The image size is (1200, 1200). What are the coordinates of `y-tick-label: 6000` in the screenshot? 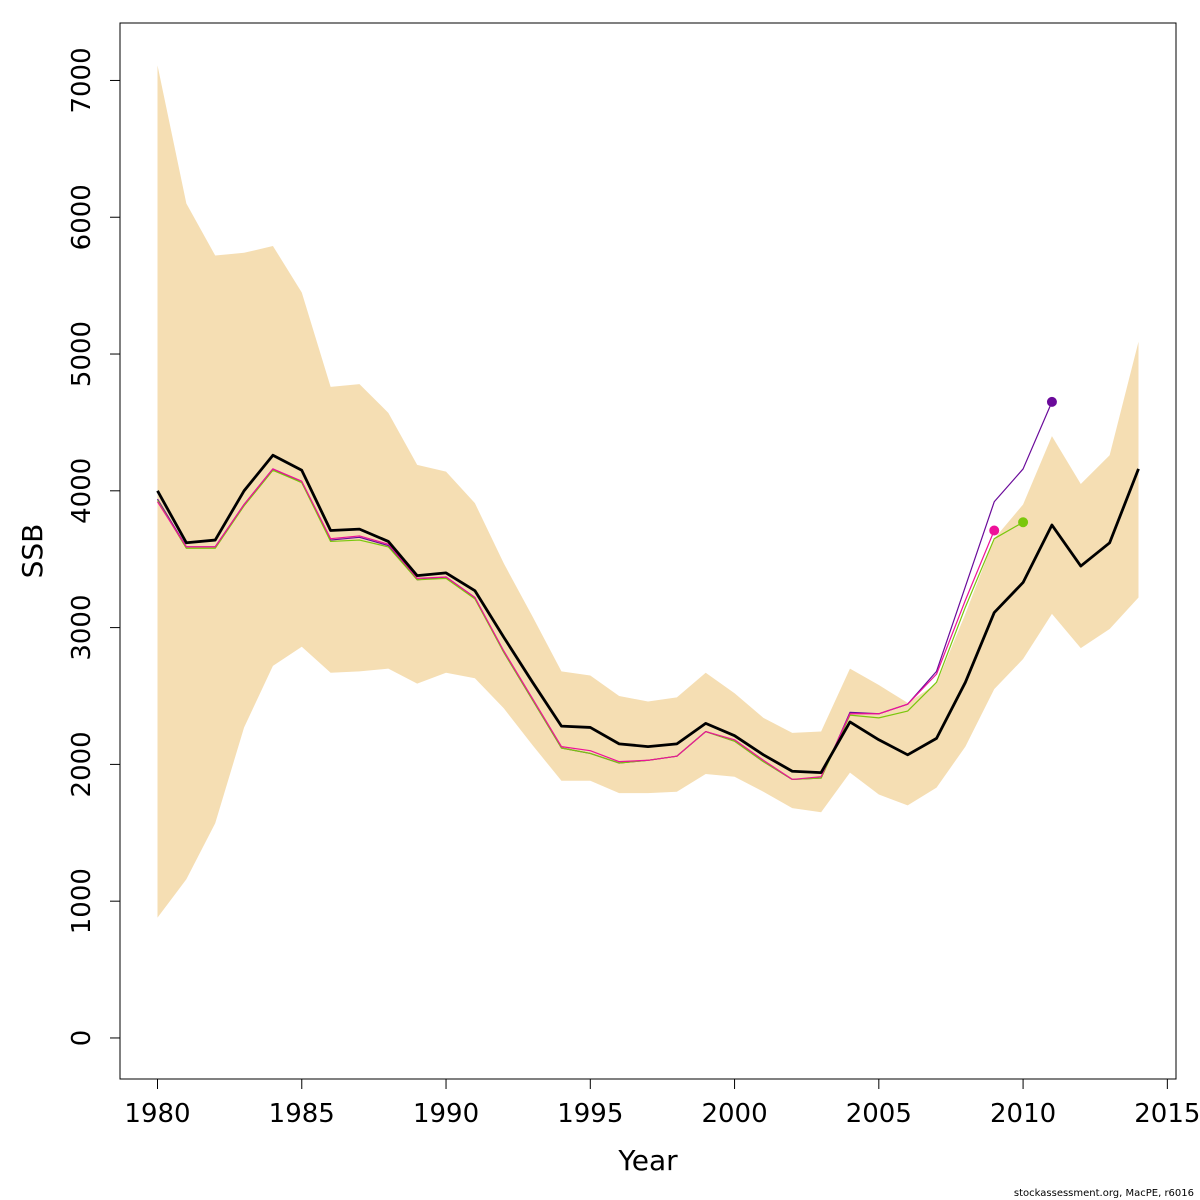 It's located at (82, 217).